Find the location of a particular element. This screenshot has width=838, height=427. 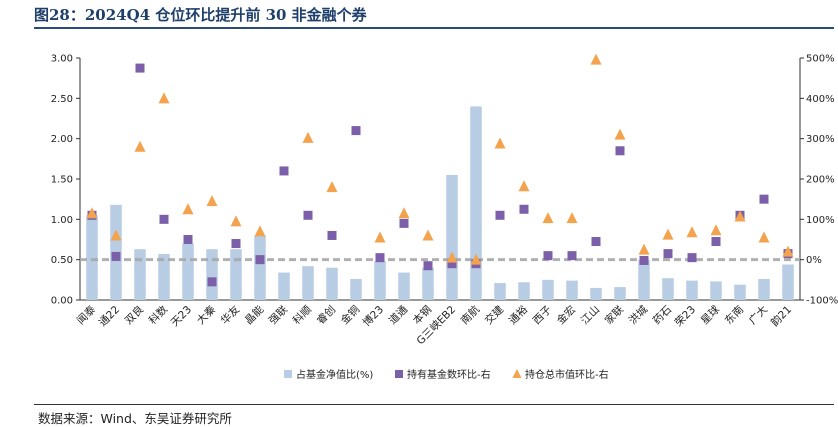

category-label: 睿创 is located at coordinates (326, 315).